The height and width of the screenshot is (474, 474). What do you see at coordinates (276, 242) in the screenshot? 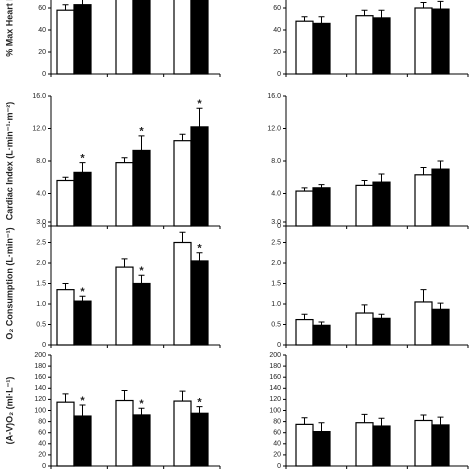
I see `y-tick-label: 2.5` at bounding box center [276, 242].